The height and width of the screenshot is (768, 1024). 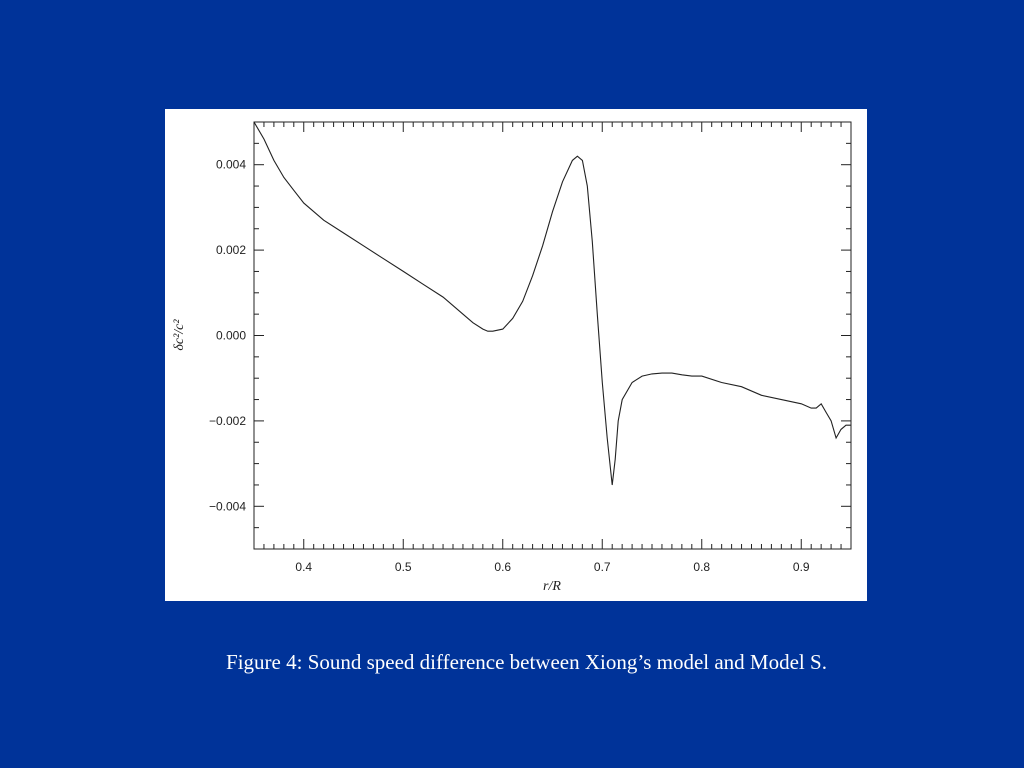 I want to click on x-tick-label: 0.4, so click(x=303, y=567).